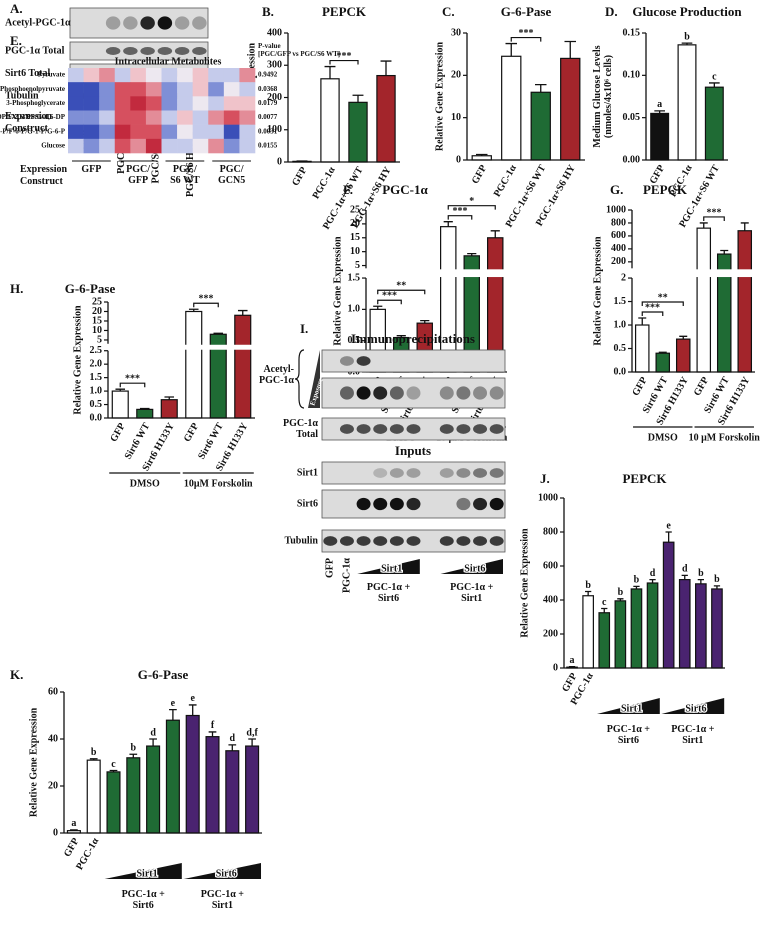  What do you see at coordinates (185, 175) in the screenshot?
I see `group-label: PGC/S6 WT` at bounding box center [185, 175].